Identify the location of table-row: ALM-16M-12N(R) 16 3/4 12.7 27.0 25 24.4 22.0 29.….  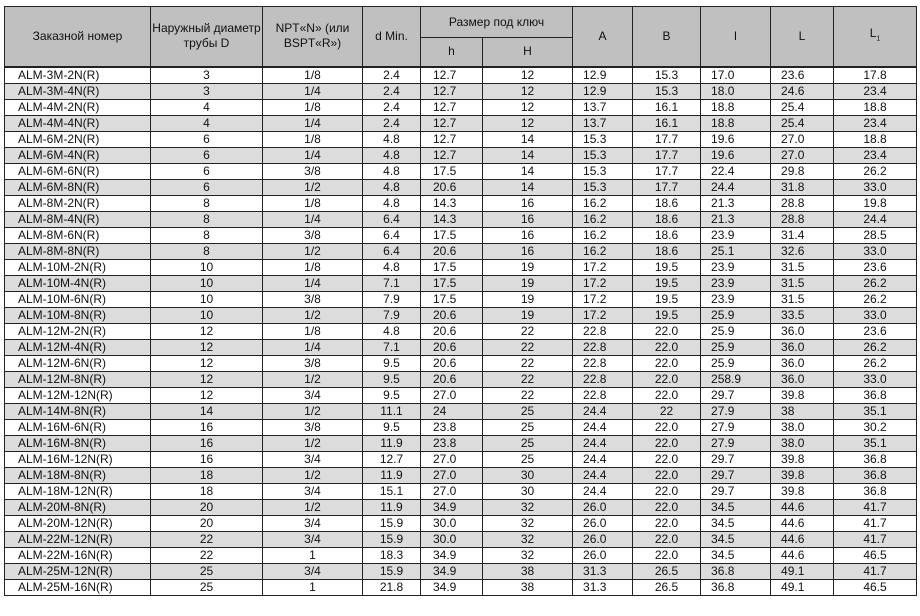
(461, 459).